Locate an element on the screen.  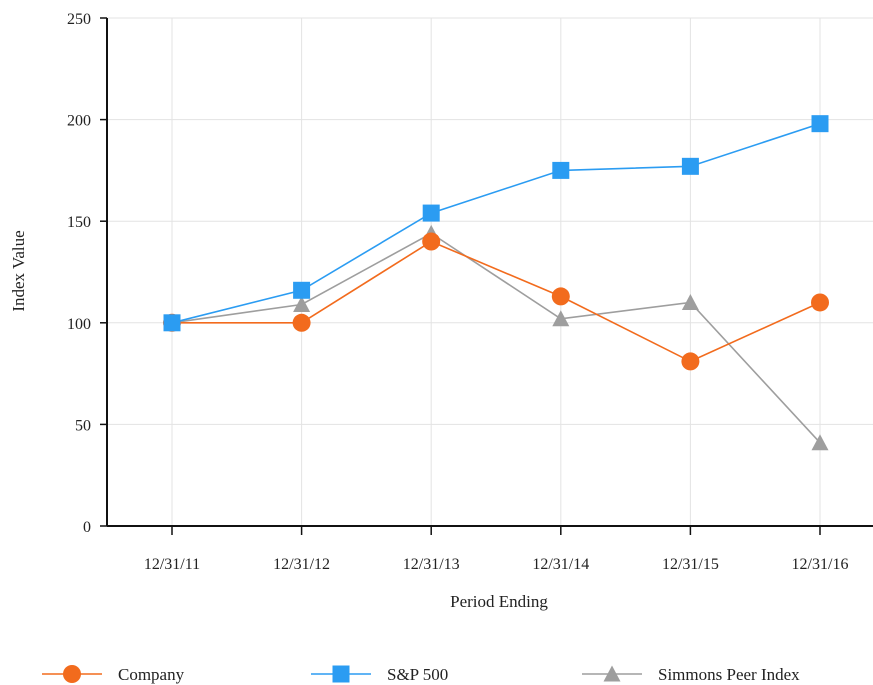
x-tick-label: 12/31/13 is located at coordinates (431, 564).